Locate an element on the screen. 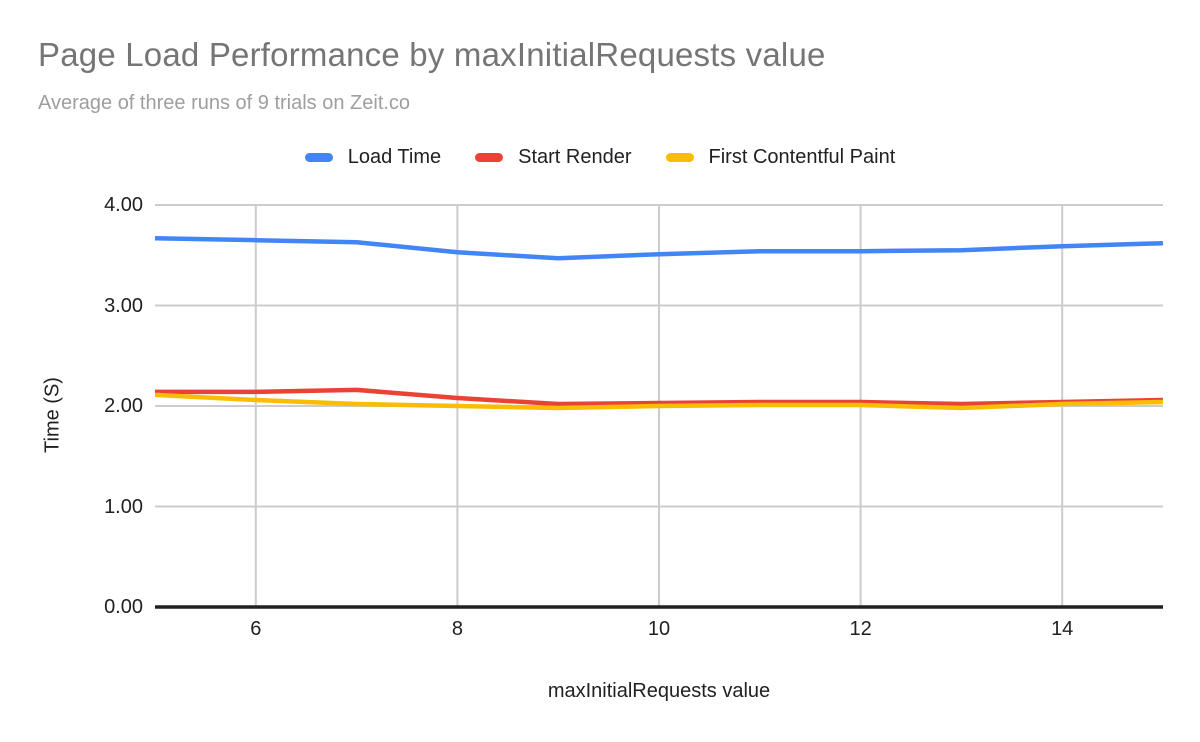 The width and height of the screenshot is (1200, 742). y-tick-label: 2.00 is located at coordinates (123, 406).